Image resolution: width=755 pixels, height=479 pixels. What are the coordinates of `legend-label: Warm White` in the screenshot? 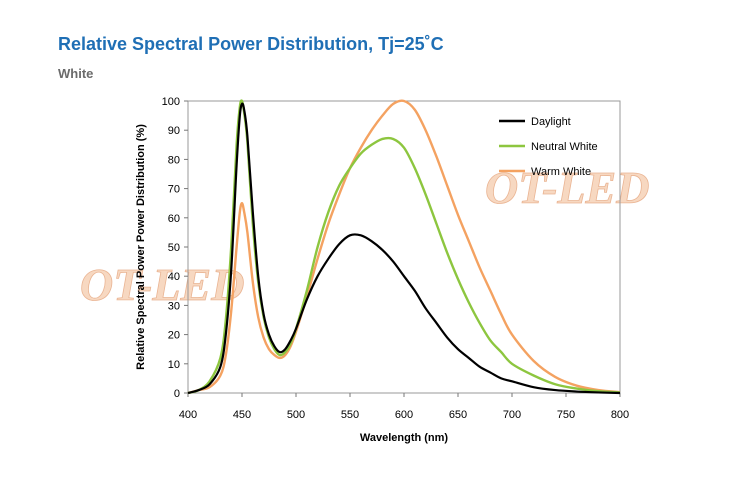 It's located at (561, 172).